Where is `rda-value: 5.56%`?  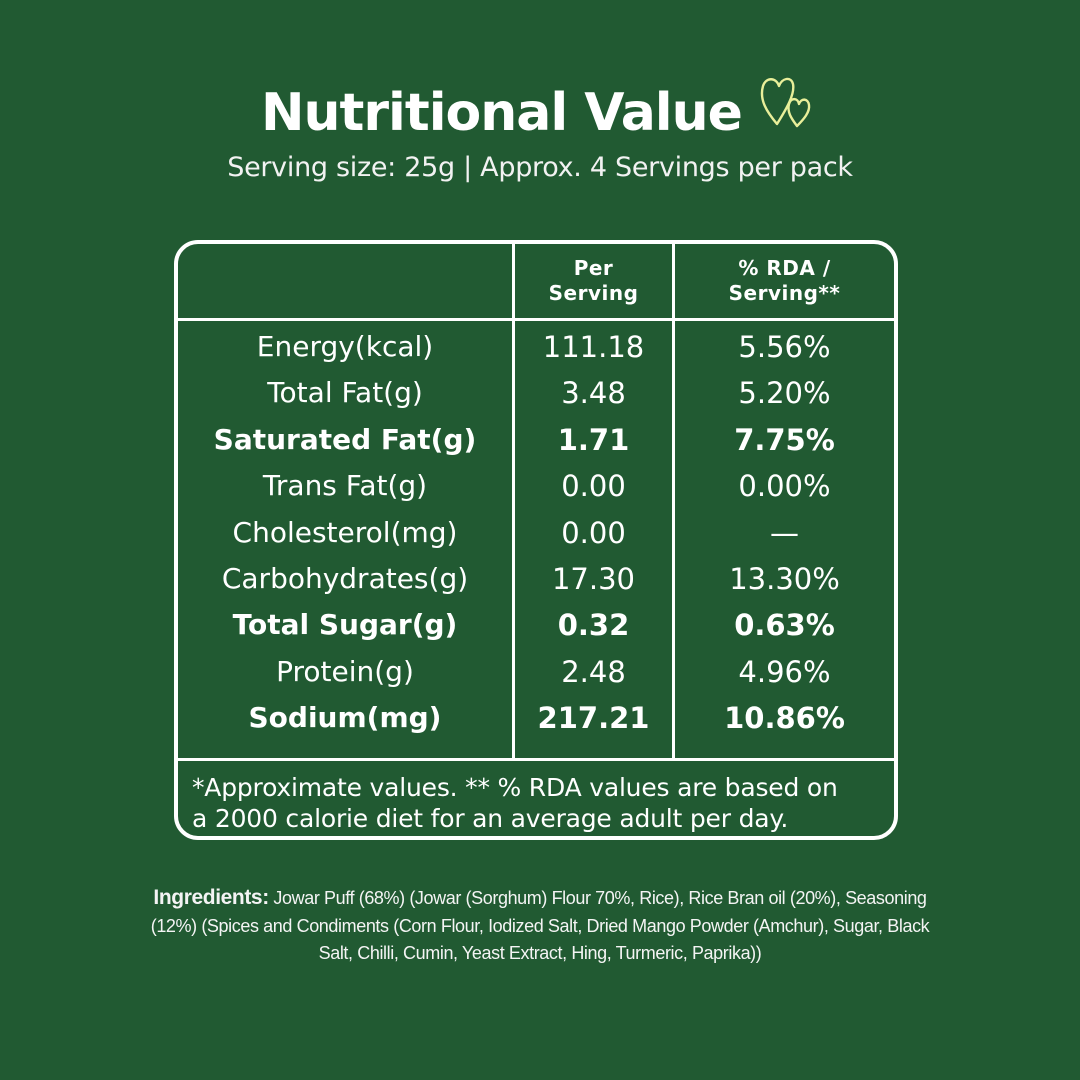
rda-value: 5.56% is located at coordinates (784, 347).